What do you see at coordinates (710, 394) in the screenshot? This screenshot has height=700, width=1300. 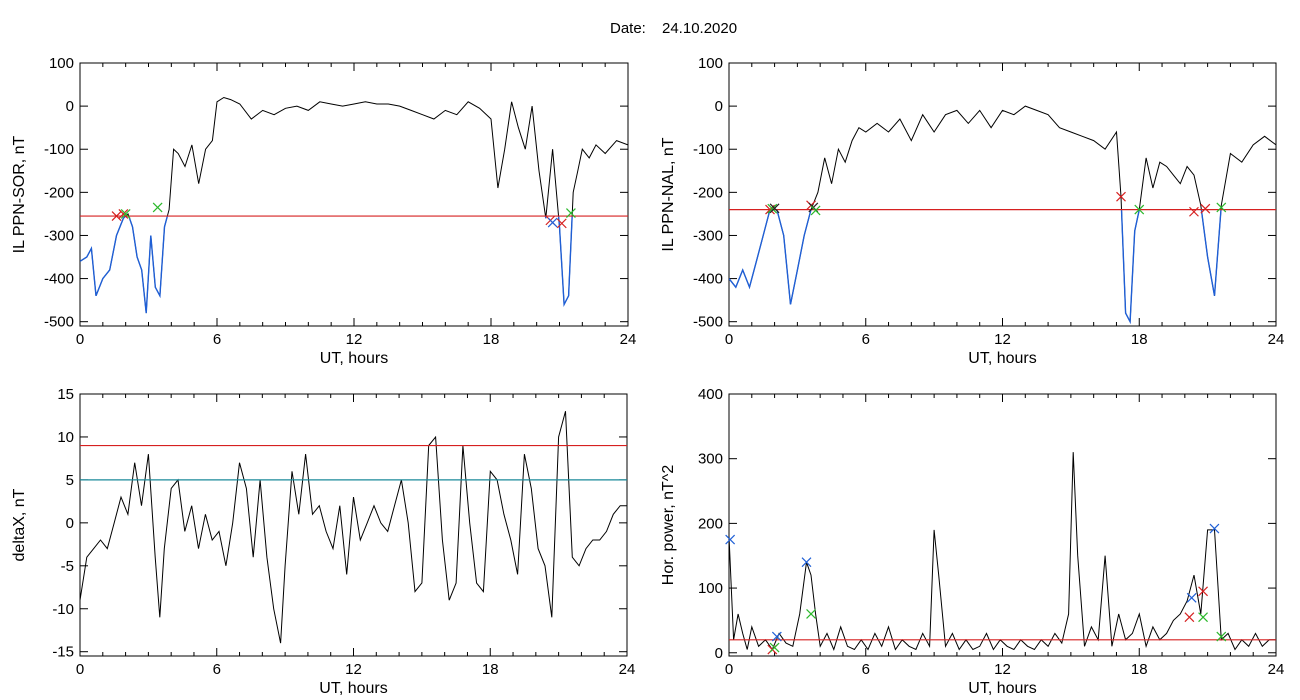 I see `y-tick-label: 400` at bounding box center [710, 394].